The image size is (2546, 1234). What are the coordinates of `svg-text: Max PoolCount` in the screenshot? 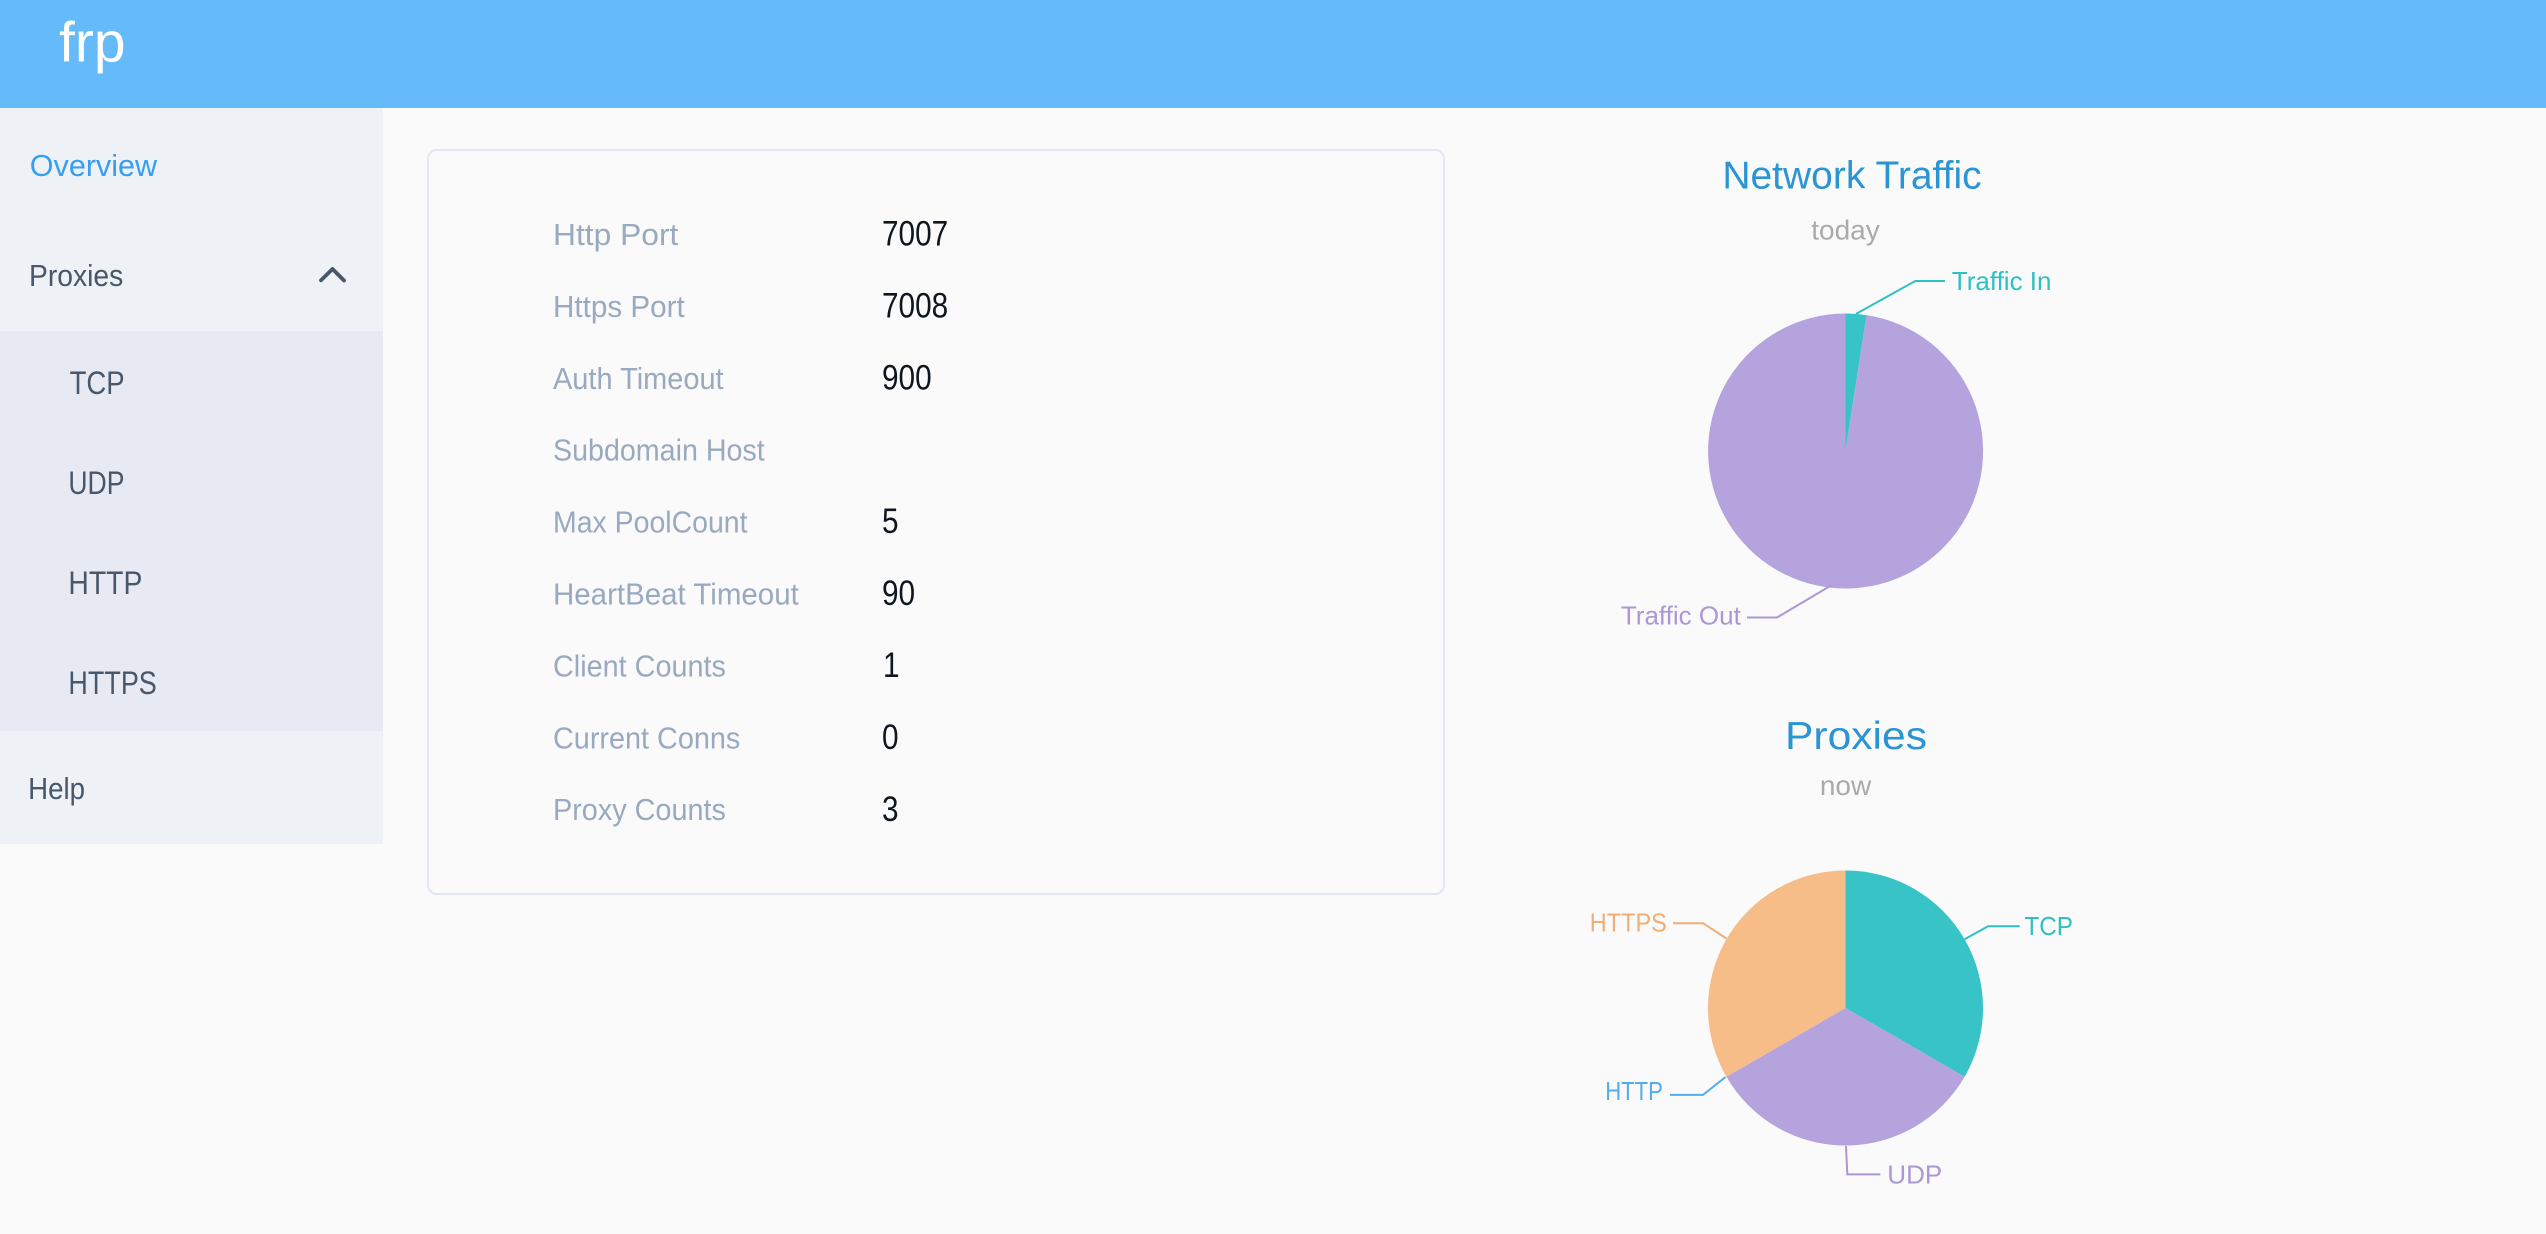 It's located at (650, 522).